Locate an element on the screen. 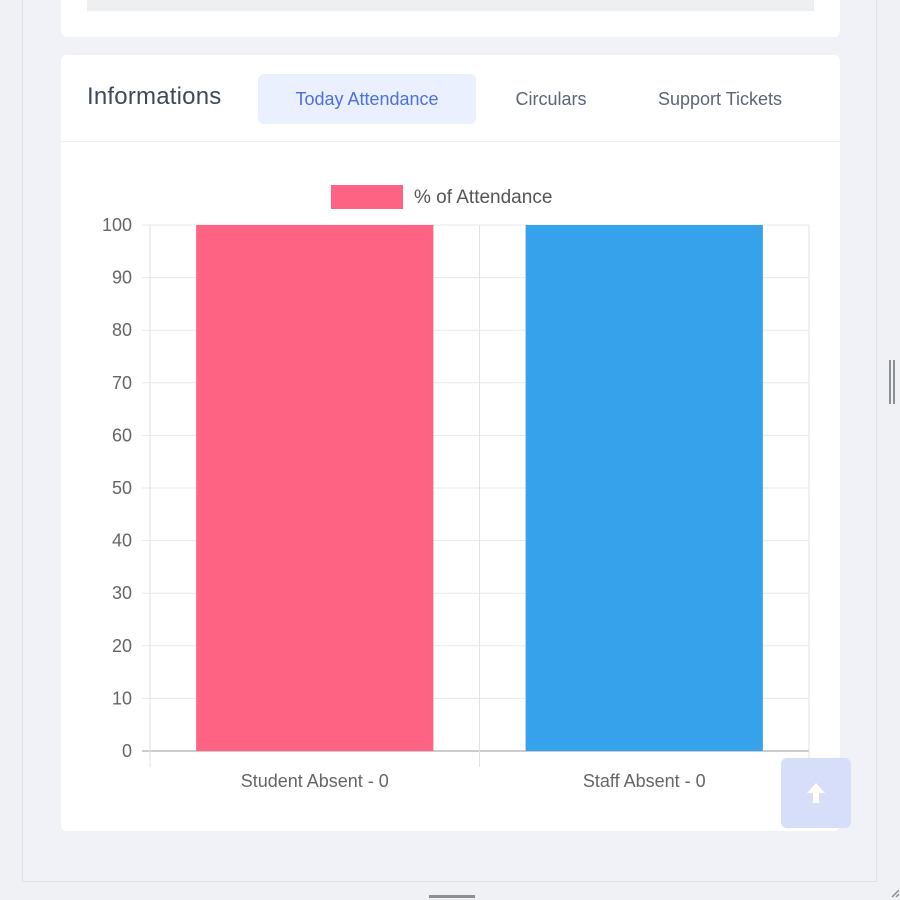 This screenshot has height=900, width=900. y-tick-label: 60 is located at coordinates (122, 435).